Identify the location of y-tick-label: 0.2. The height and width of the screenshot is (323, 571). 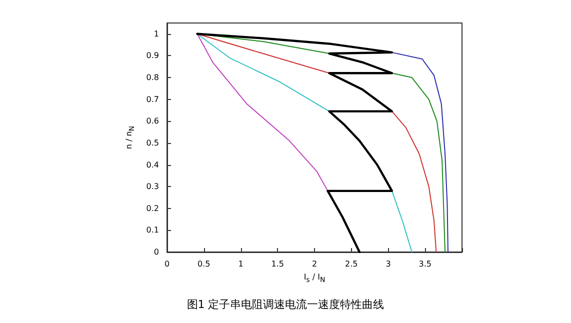
(152, 208).